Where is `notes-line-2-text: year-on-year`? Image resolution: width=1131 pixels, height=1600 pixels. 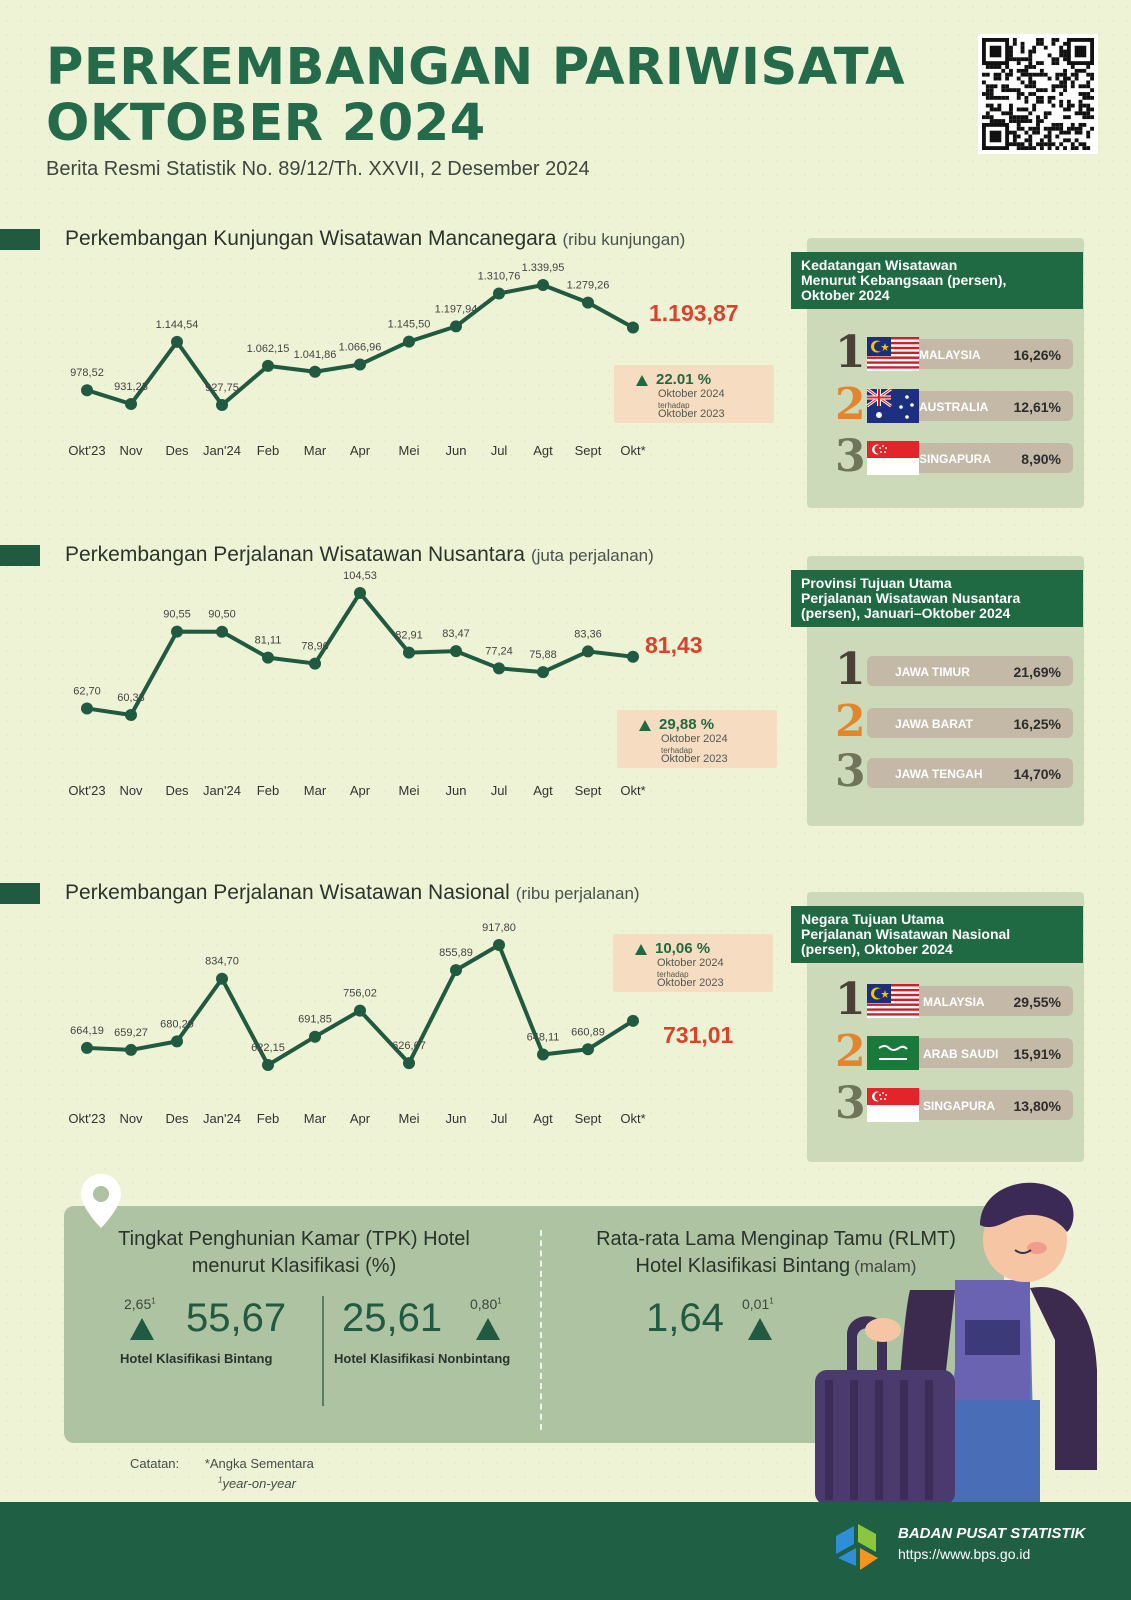 notes-line-2-text: year-on-year is located at coordinates (259, 1484).